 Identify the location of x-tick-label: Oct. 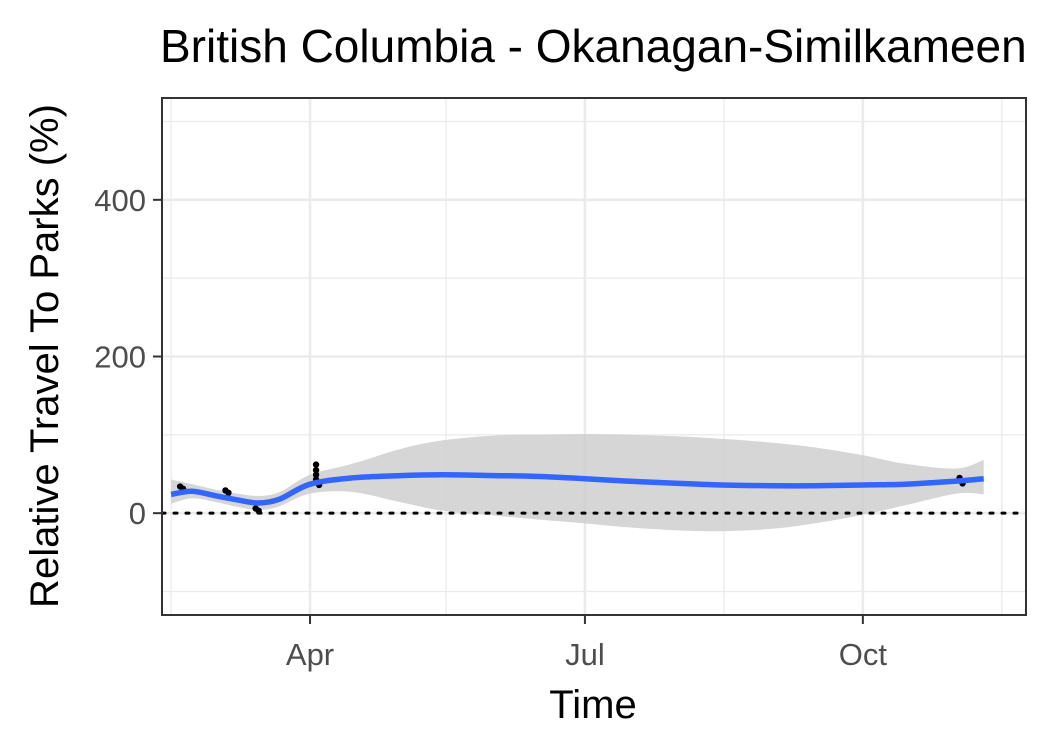
(863, 654).